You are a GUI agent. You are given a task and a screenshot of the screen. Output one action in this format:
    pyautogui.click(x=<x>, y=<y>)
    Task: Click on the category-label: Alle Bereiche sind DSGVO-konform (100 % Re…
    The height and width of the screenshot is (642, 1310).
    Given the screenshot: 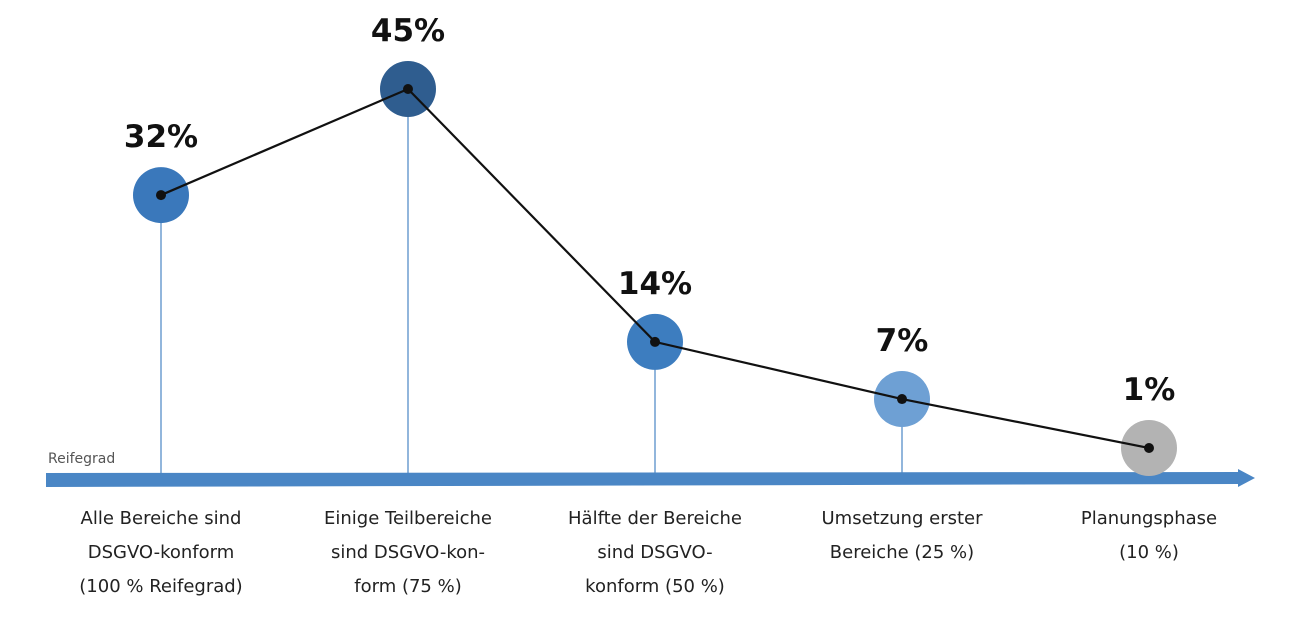 What is the action you would take?
    pyautogui.click(x=161, y=553)
    